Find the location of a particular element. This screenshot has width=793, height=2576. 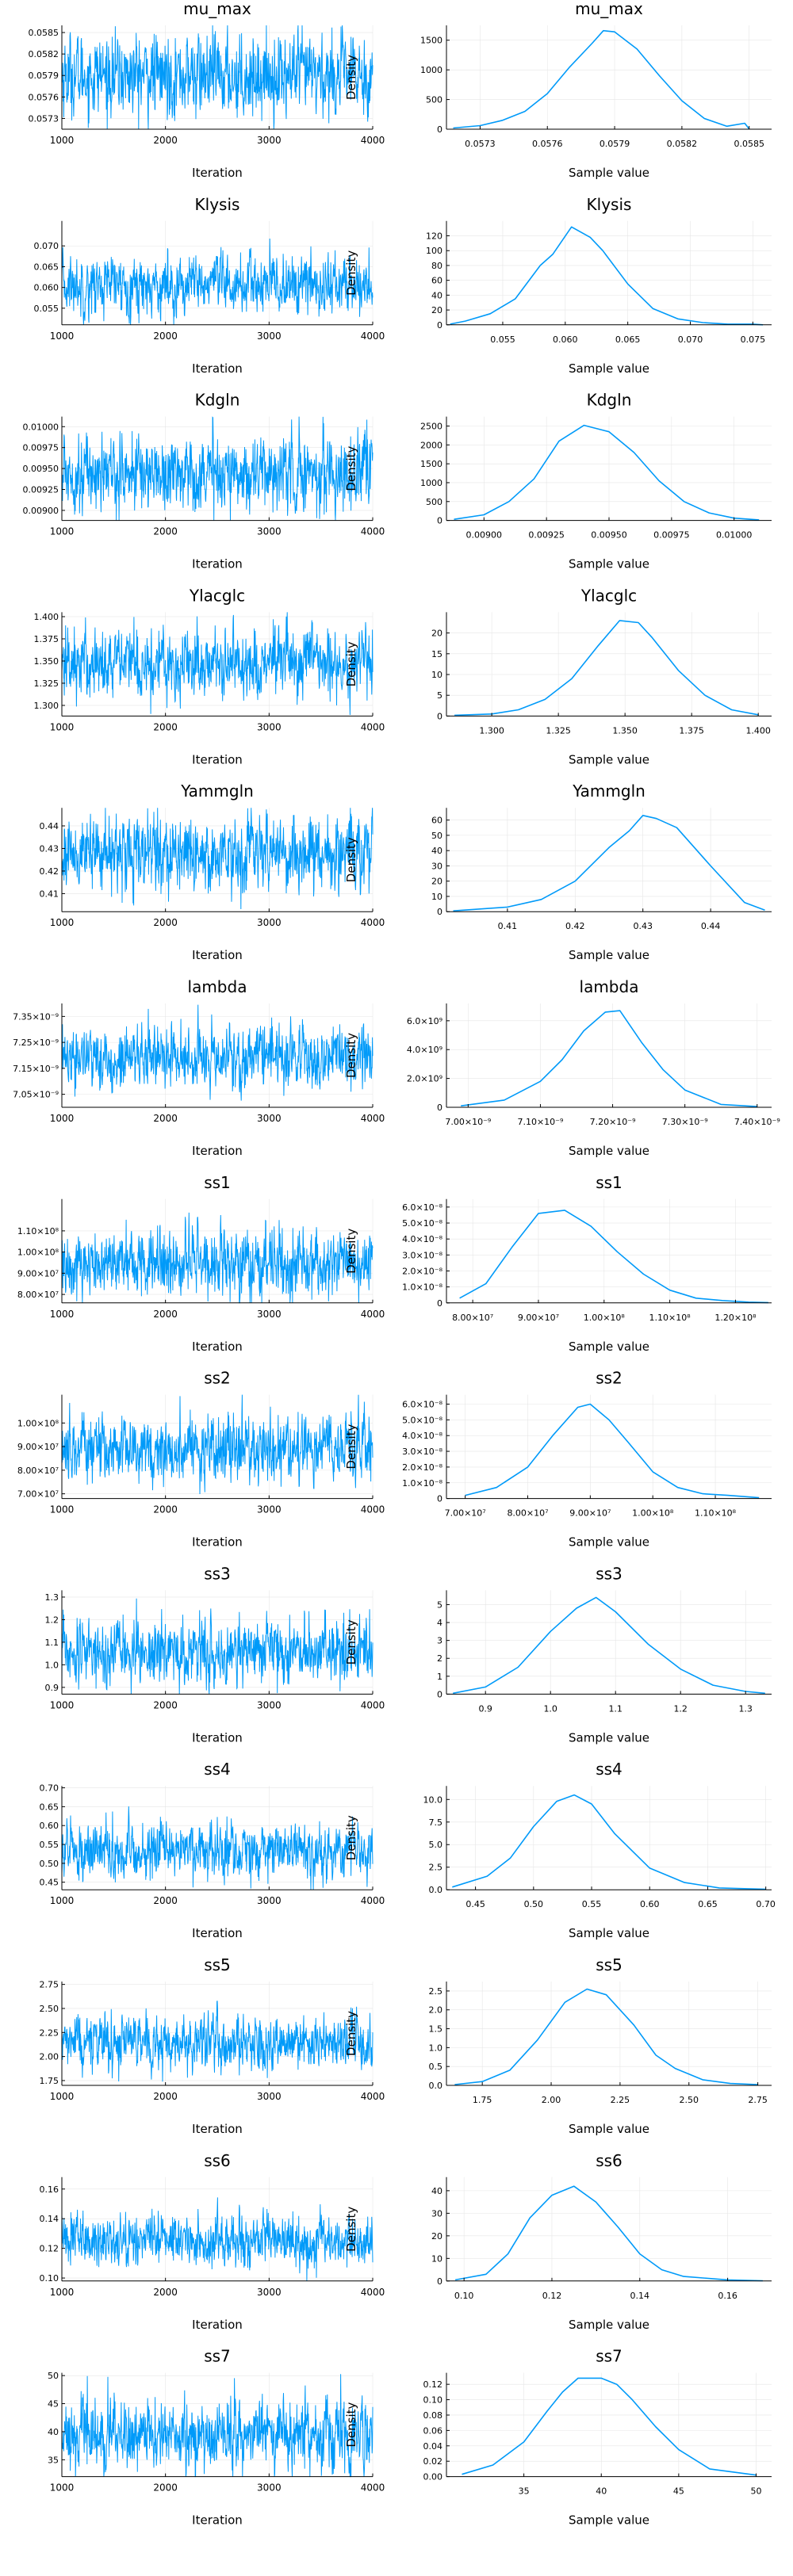

trace-y-tick-label: 1.300 is located at coordinates (46, 706).